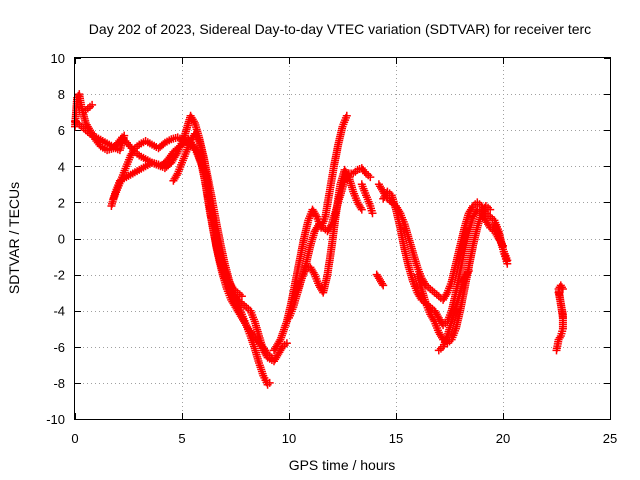  What do you see at coordinates (610, 438) in the screenshot?
I see `x-tick-label: 25` at bounding box center [610, 438].